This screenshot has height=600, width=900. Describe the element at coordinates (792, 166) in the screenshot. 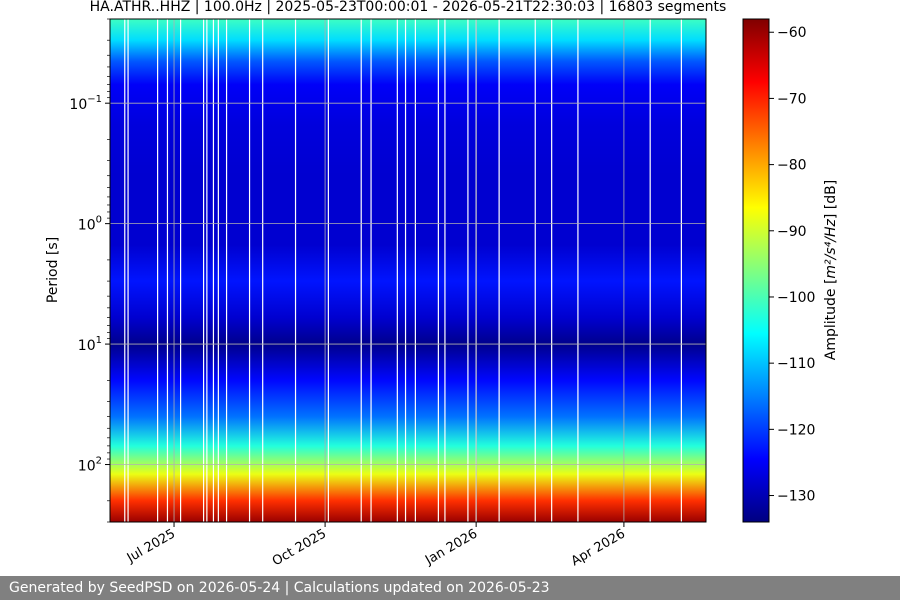

I see `colorbar-tick-label: −80` at that location.